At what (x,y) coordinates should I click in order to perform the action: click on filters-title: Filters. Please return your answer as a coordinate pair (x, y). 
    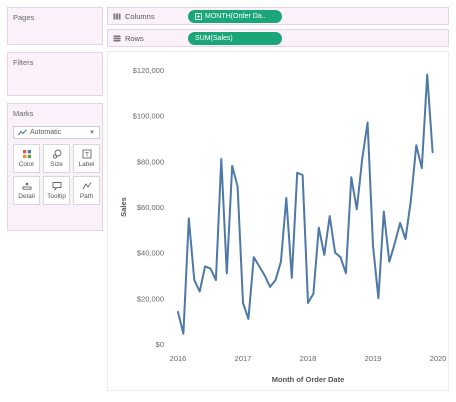
    Looking at the image, I should click on (23, 62).